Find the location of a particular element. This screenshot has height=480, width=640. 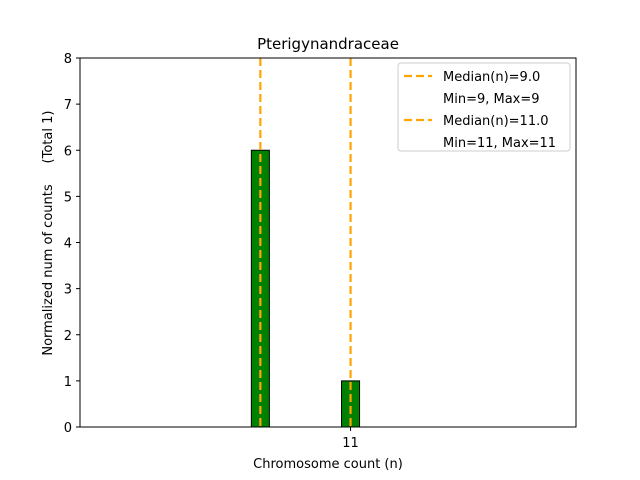

x-tick-label-11: 11 is located at coordinates (350, 443).